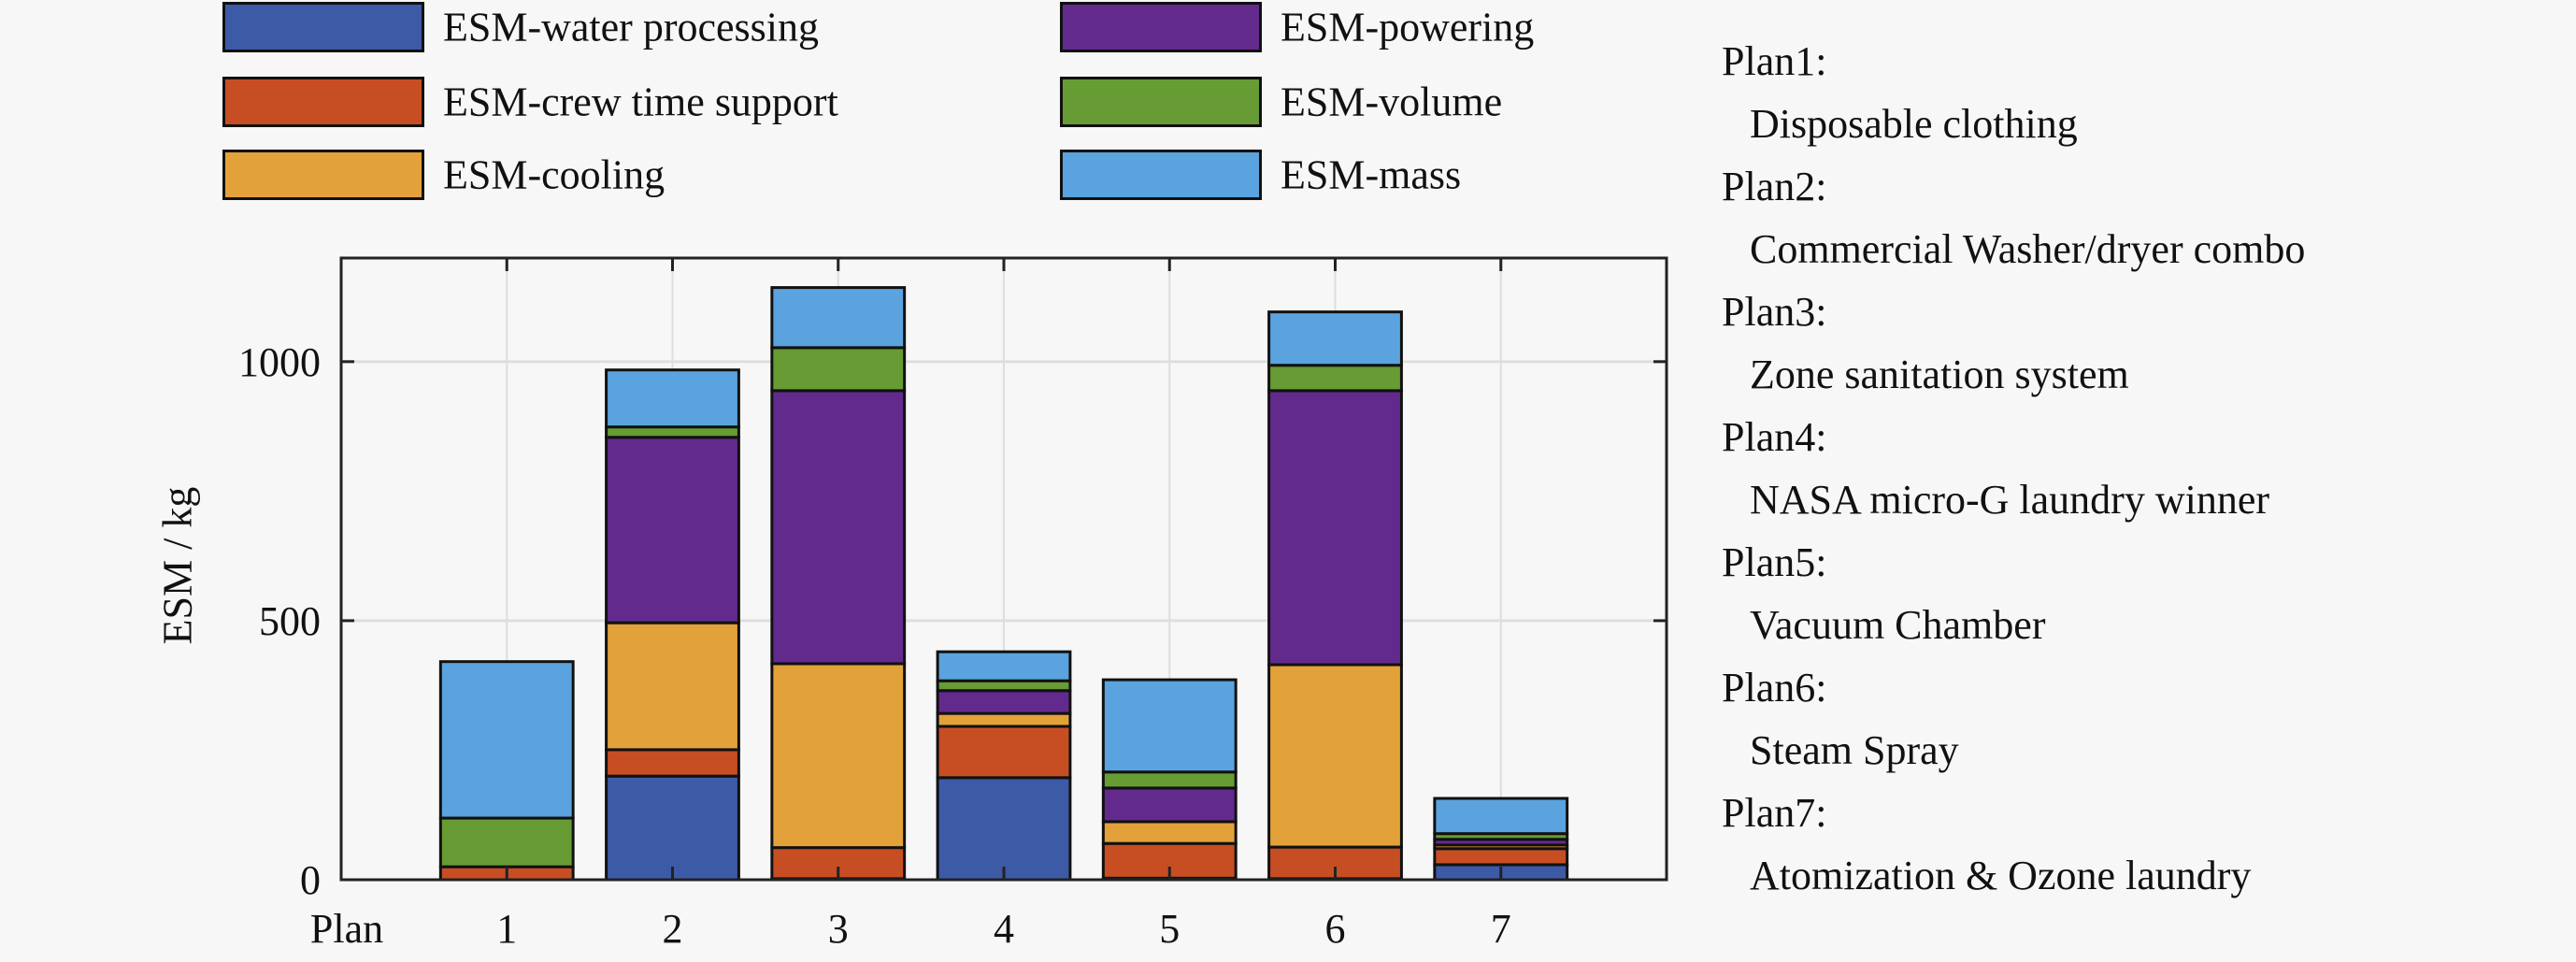  What do you see at coordinates (838, 929) in the screenshot?
I see `x-tick-label: 3` at bounding box center [838, 929].